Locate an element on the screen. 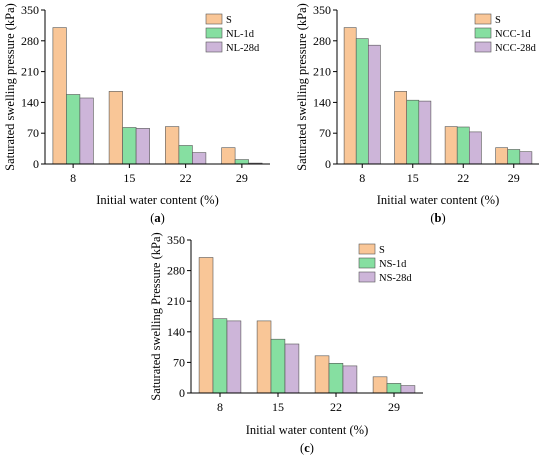 The image size is (550, 463). legend-swatch-NCC-28d is located at coordinates (483, 47).